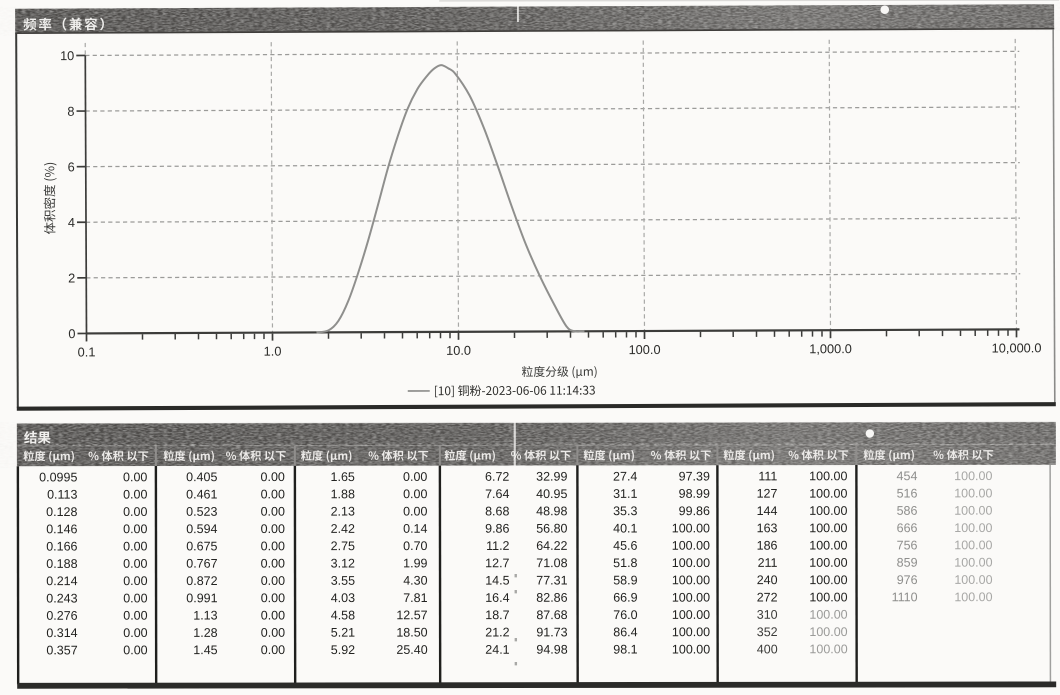 Image resolution: width=1060 pixels, height=695 pixels. What do you see at coordinates (61, 581) in the screenshot?
I see `svg-text: 0.214` at bounding box center [61, 581].